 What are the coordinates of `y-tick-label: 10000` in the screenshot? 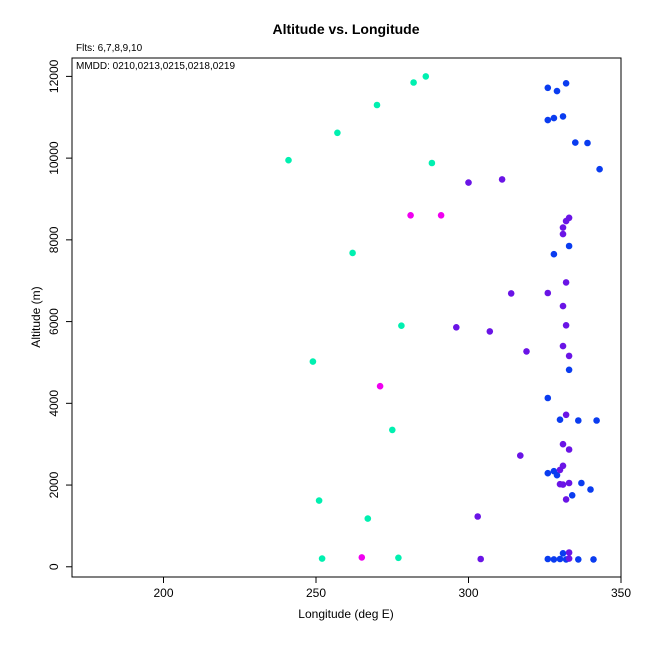 It's located at (54, 158).